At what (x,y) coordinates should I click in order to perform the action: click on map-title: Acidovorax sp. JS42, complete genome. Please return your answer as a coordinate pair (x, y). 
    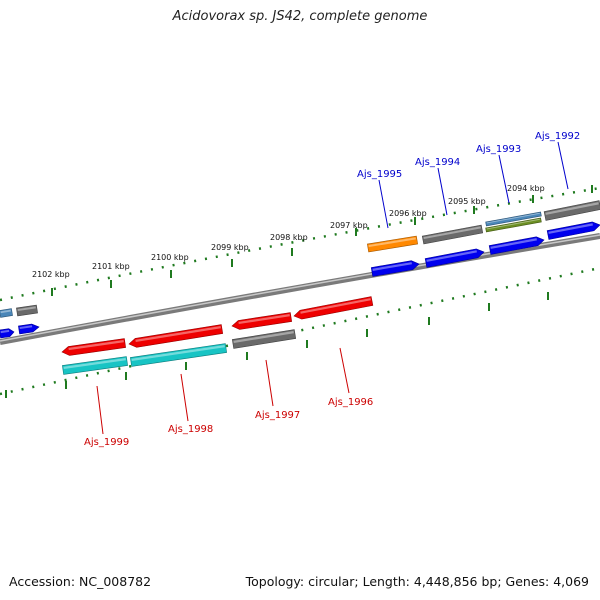
    Looking at the image, I should click on (300, 16).